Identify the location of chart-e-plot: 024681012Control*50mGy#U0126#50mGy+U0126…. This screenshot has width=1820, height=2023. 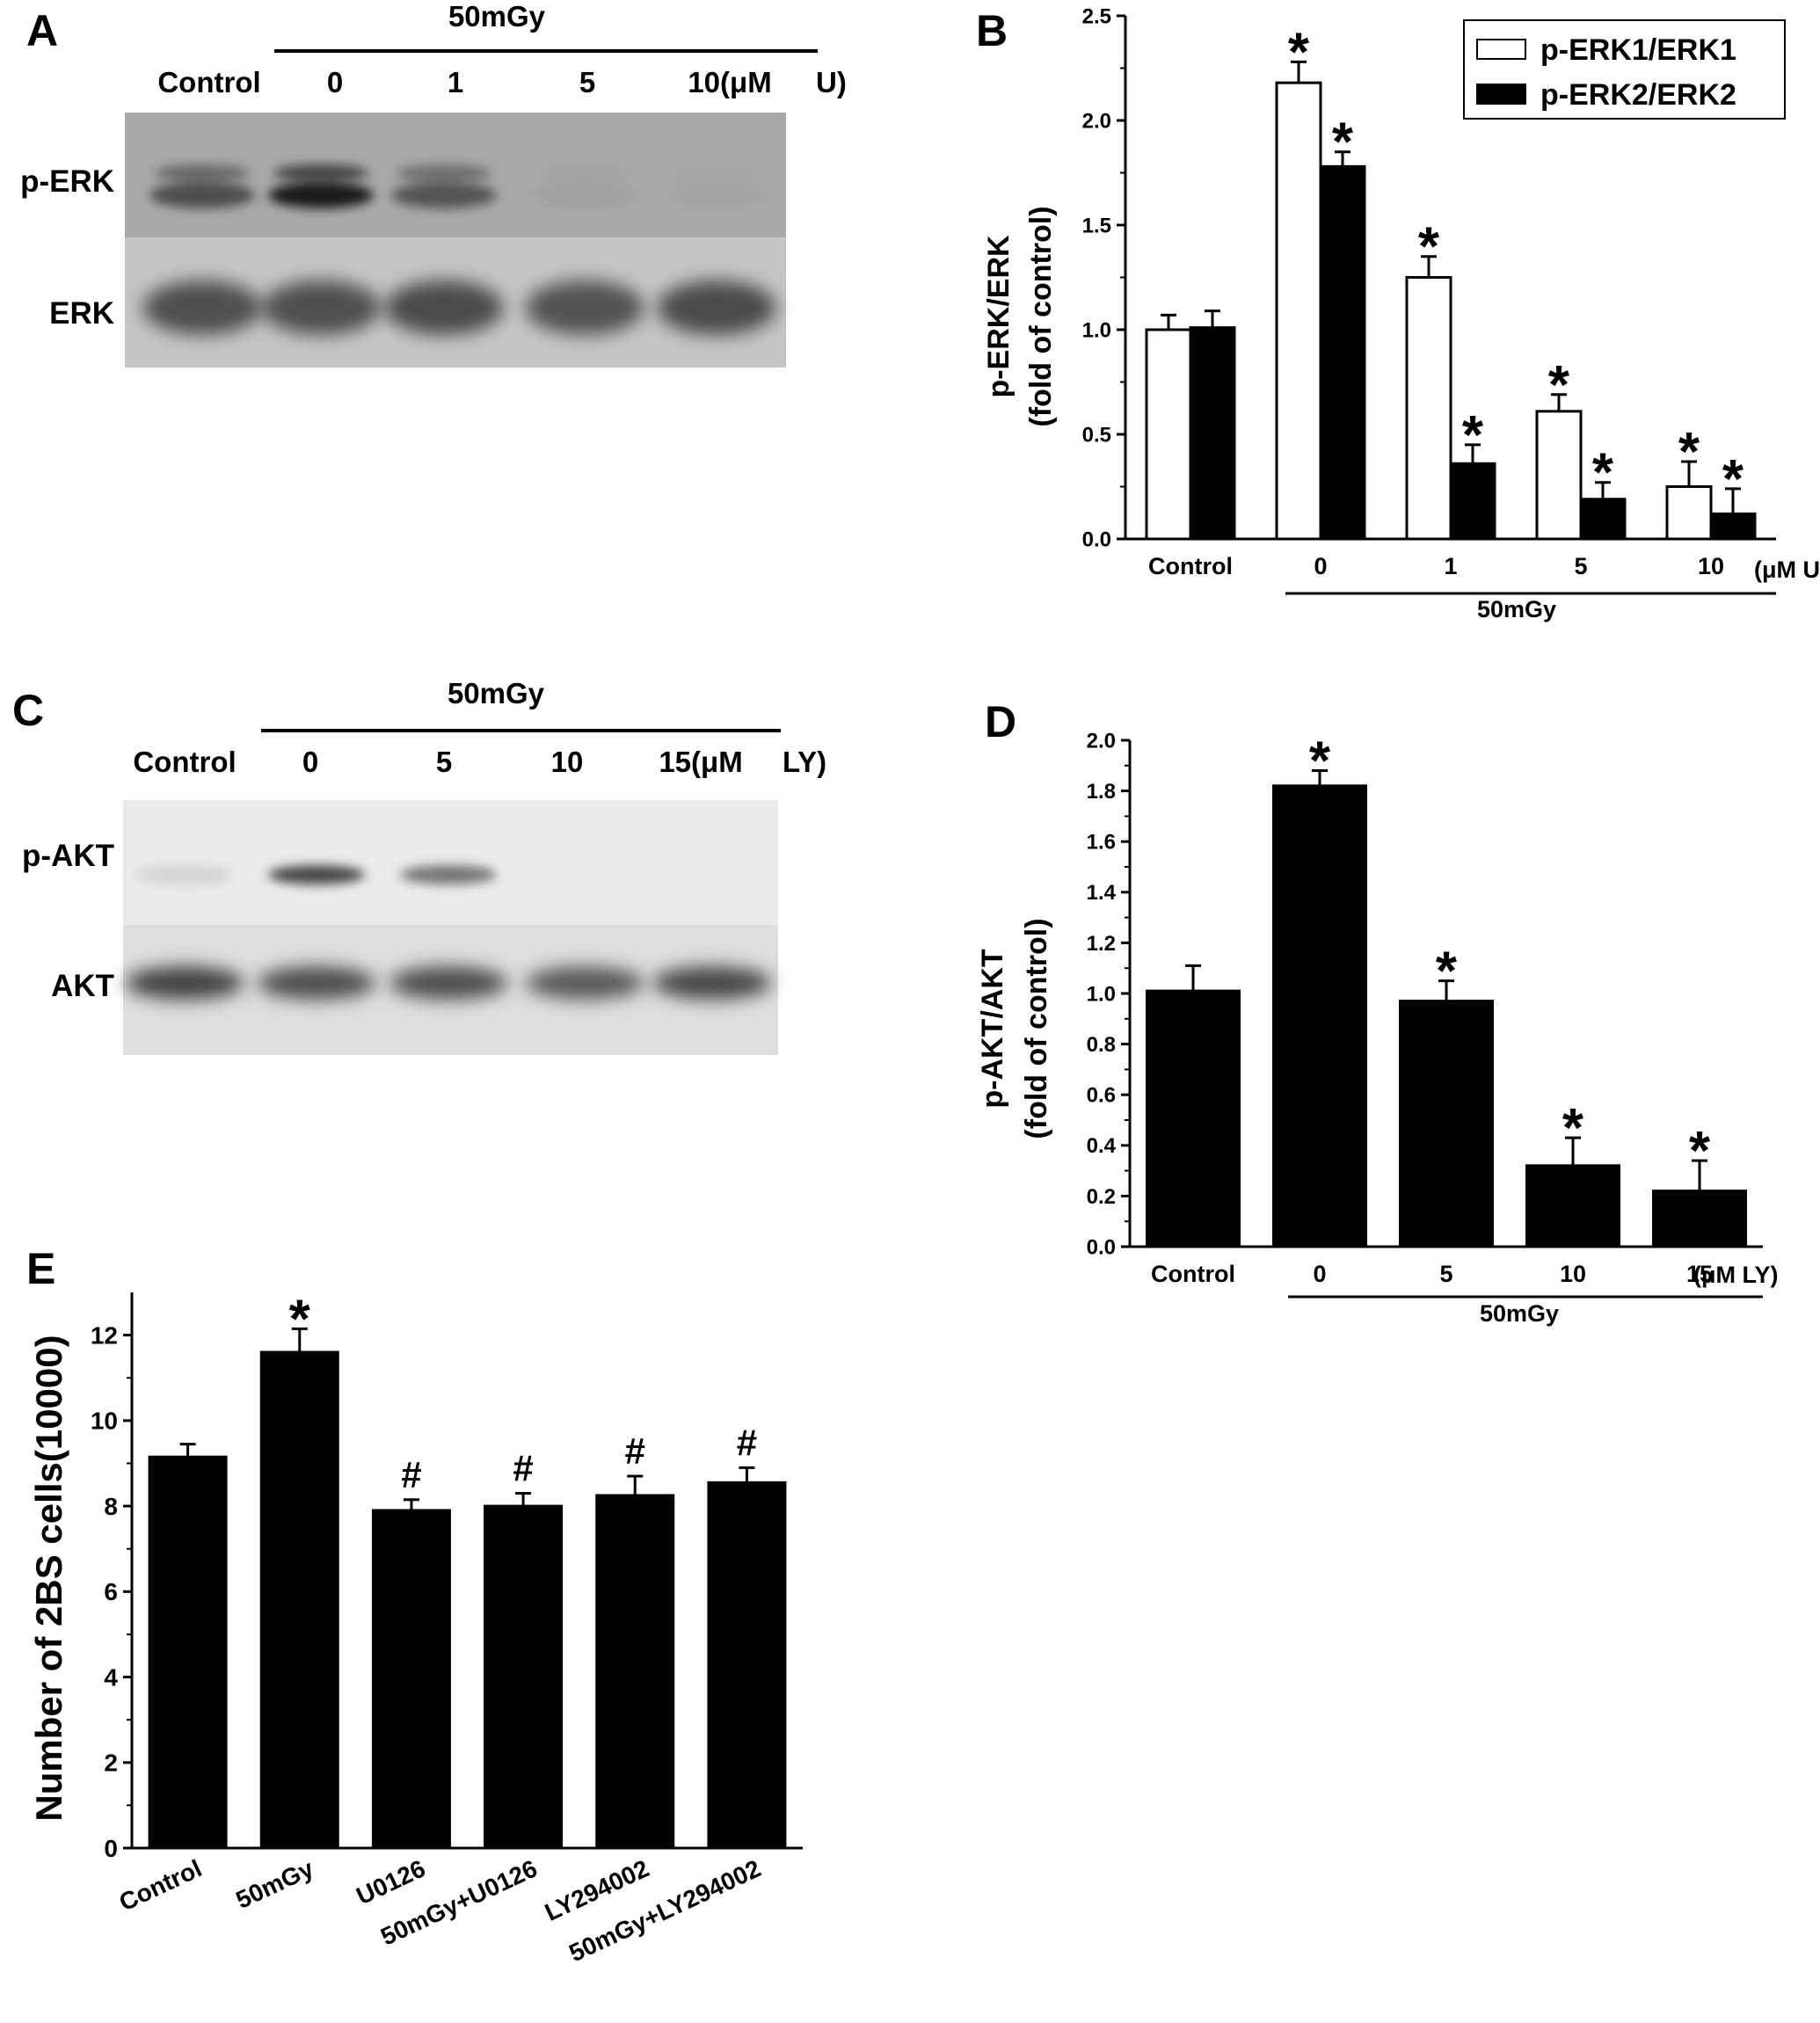
(447, 1628).